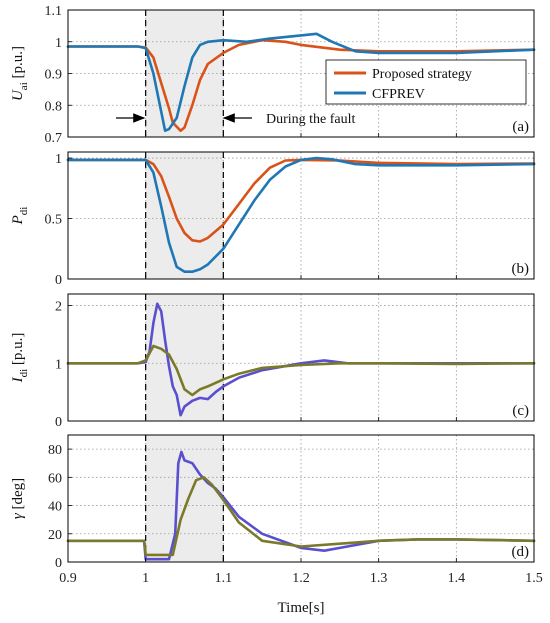  I want to click on x-tick-label: 1.3, so click(379, 578).